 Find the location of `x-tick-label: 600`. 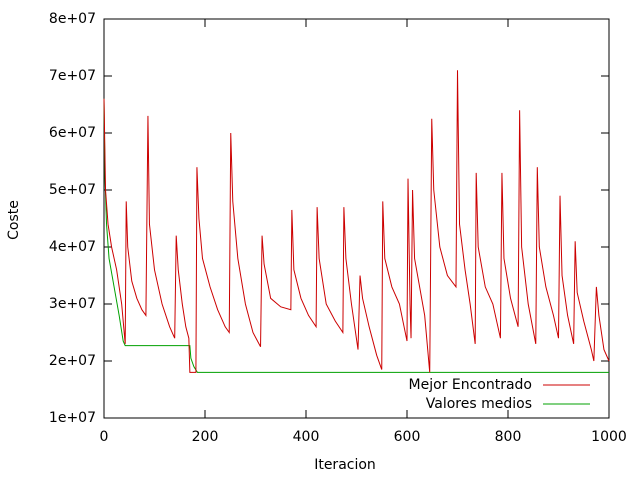

x-tick-label: 600 is located at coordinates (407, 437).